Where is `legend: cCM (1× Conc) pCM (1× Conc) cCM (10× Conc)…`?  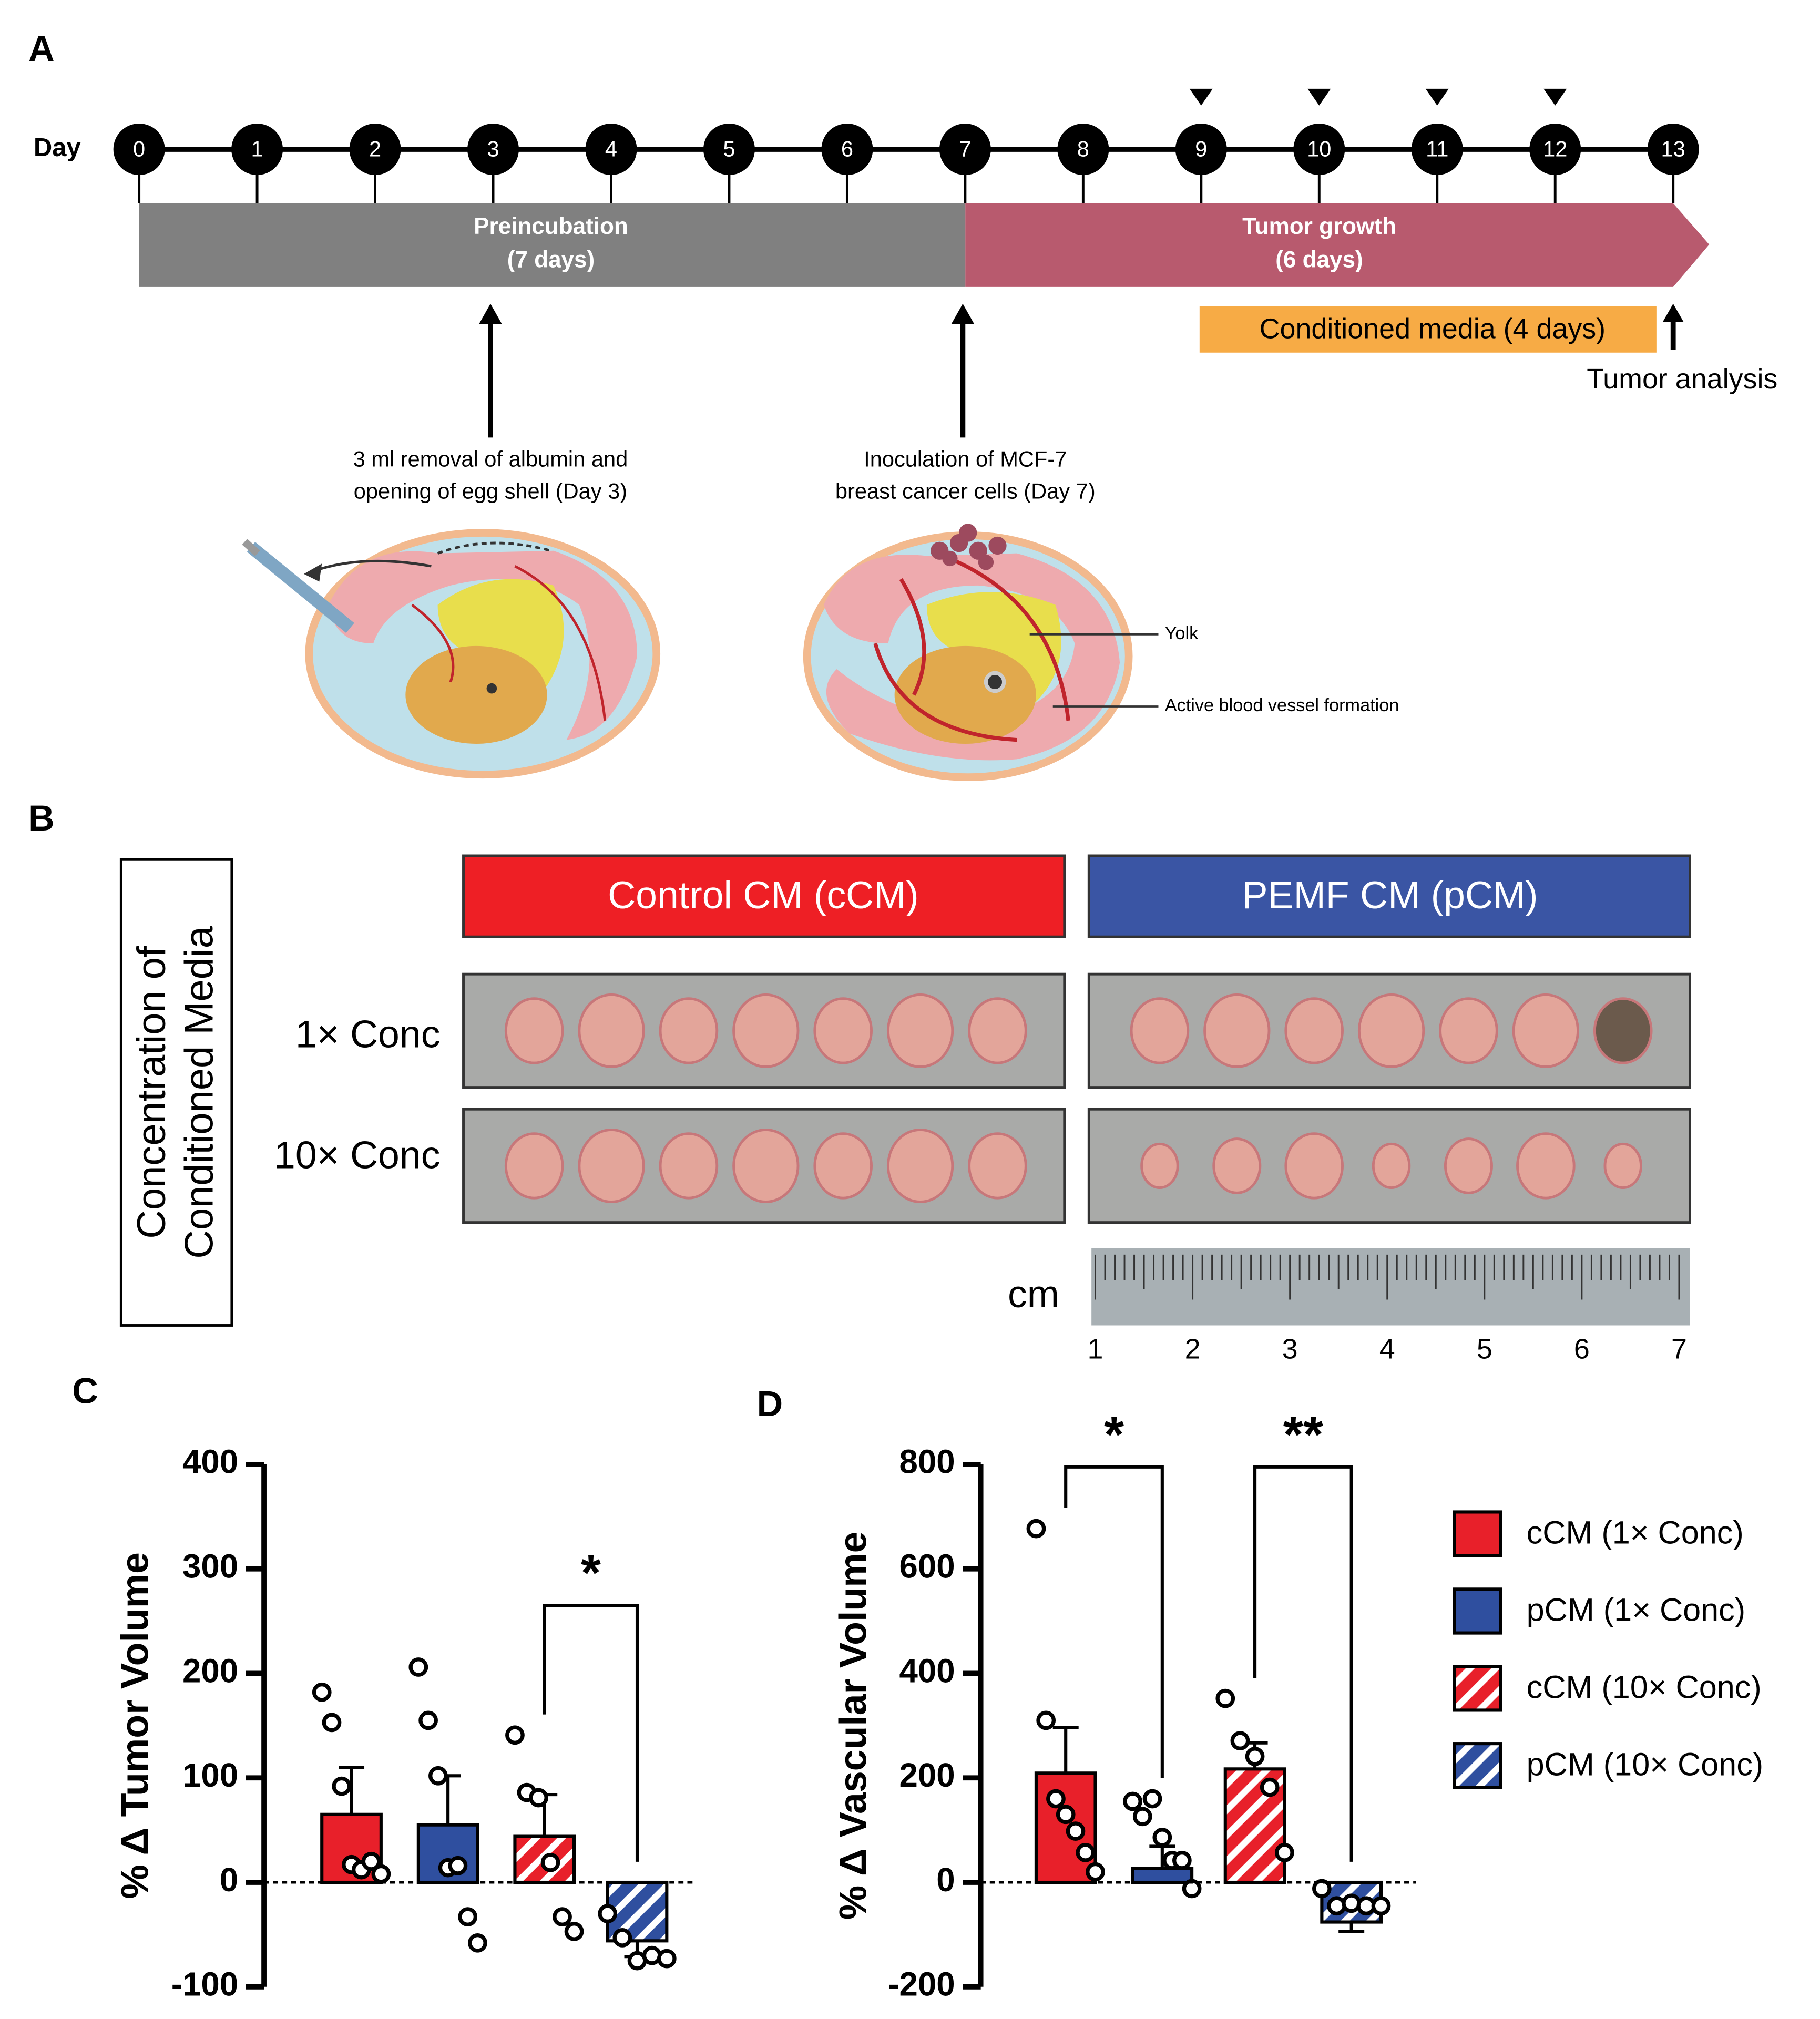 legend: cCM (1× Conc) pCM (1× Conc) cCM (10× Conc)… is located at coordinates (1608, 1649).